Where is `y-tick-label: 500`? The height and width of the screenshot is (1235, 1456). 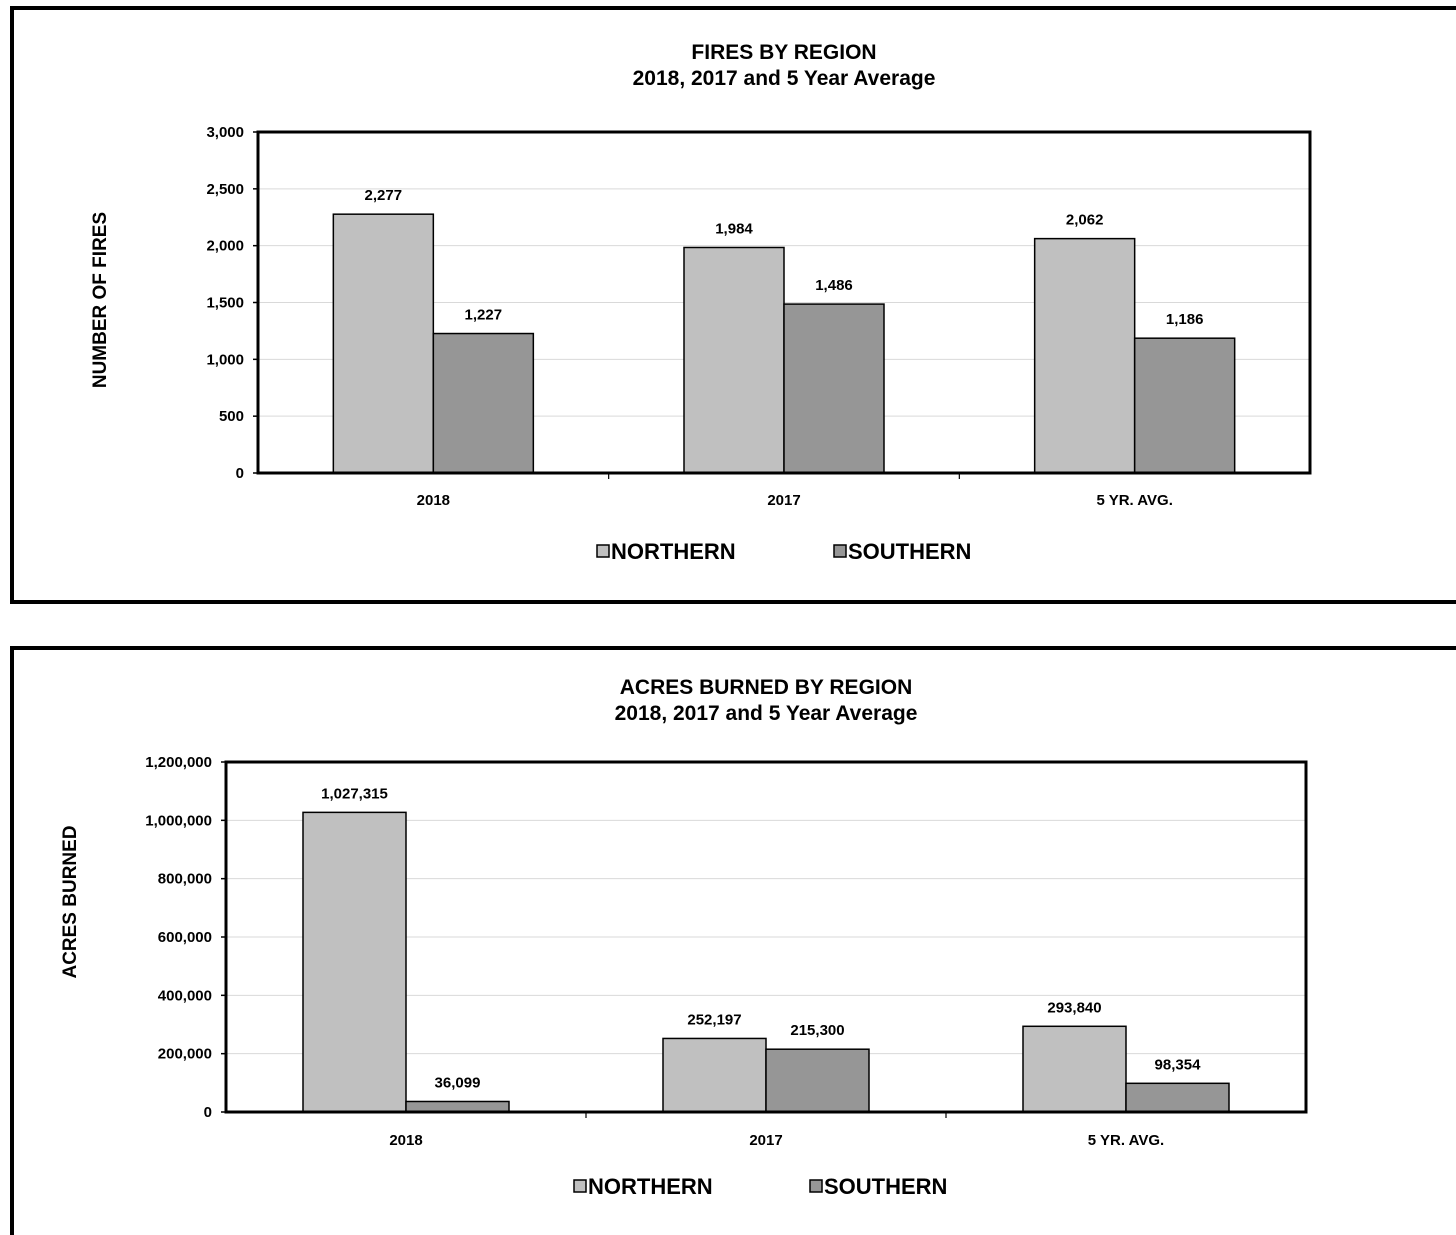
y-tick-label: 500 is located at coordinates (231, 416).